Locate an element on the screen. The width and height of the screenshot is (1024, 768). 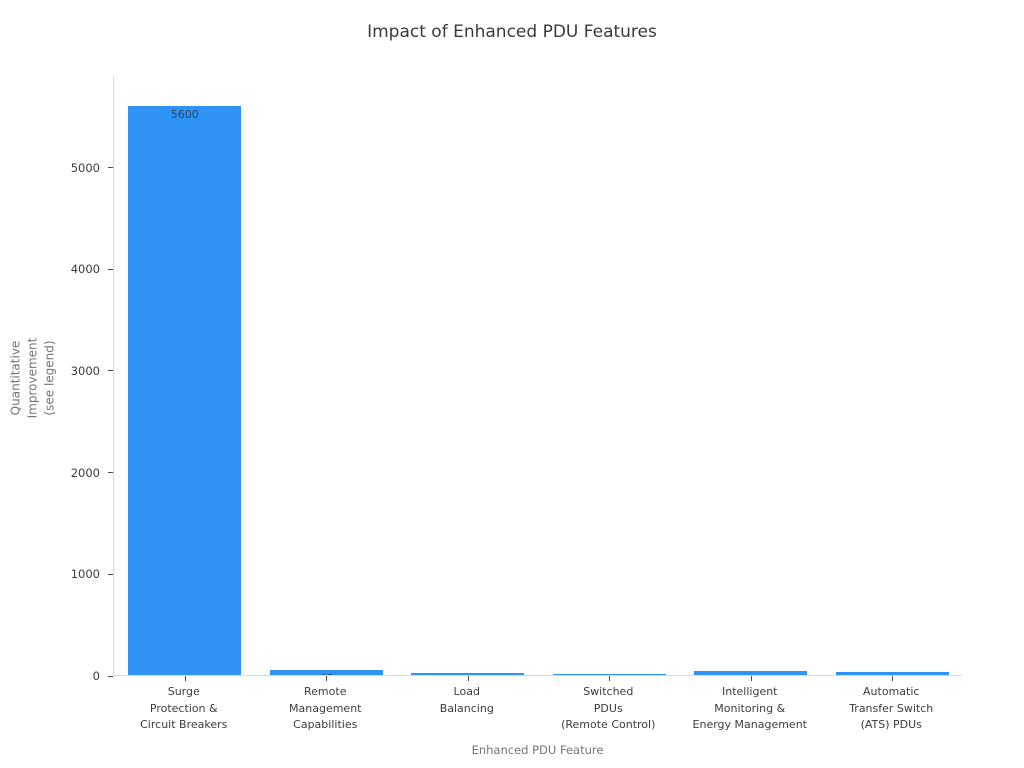
y-tick-label: 3000 is located at coordinates (85, 370).